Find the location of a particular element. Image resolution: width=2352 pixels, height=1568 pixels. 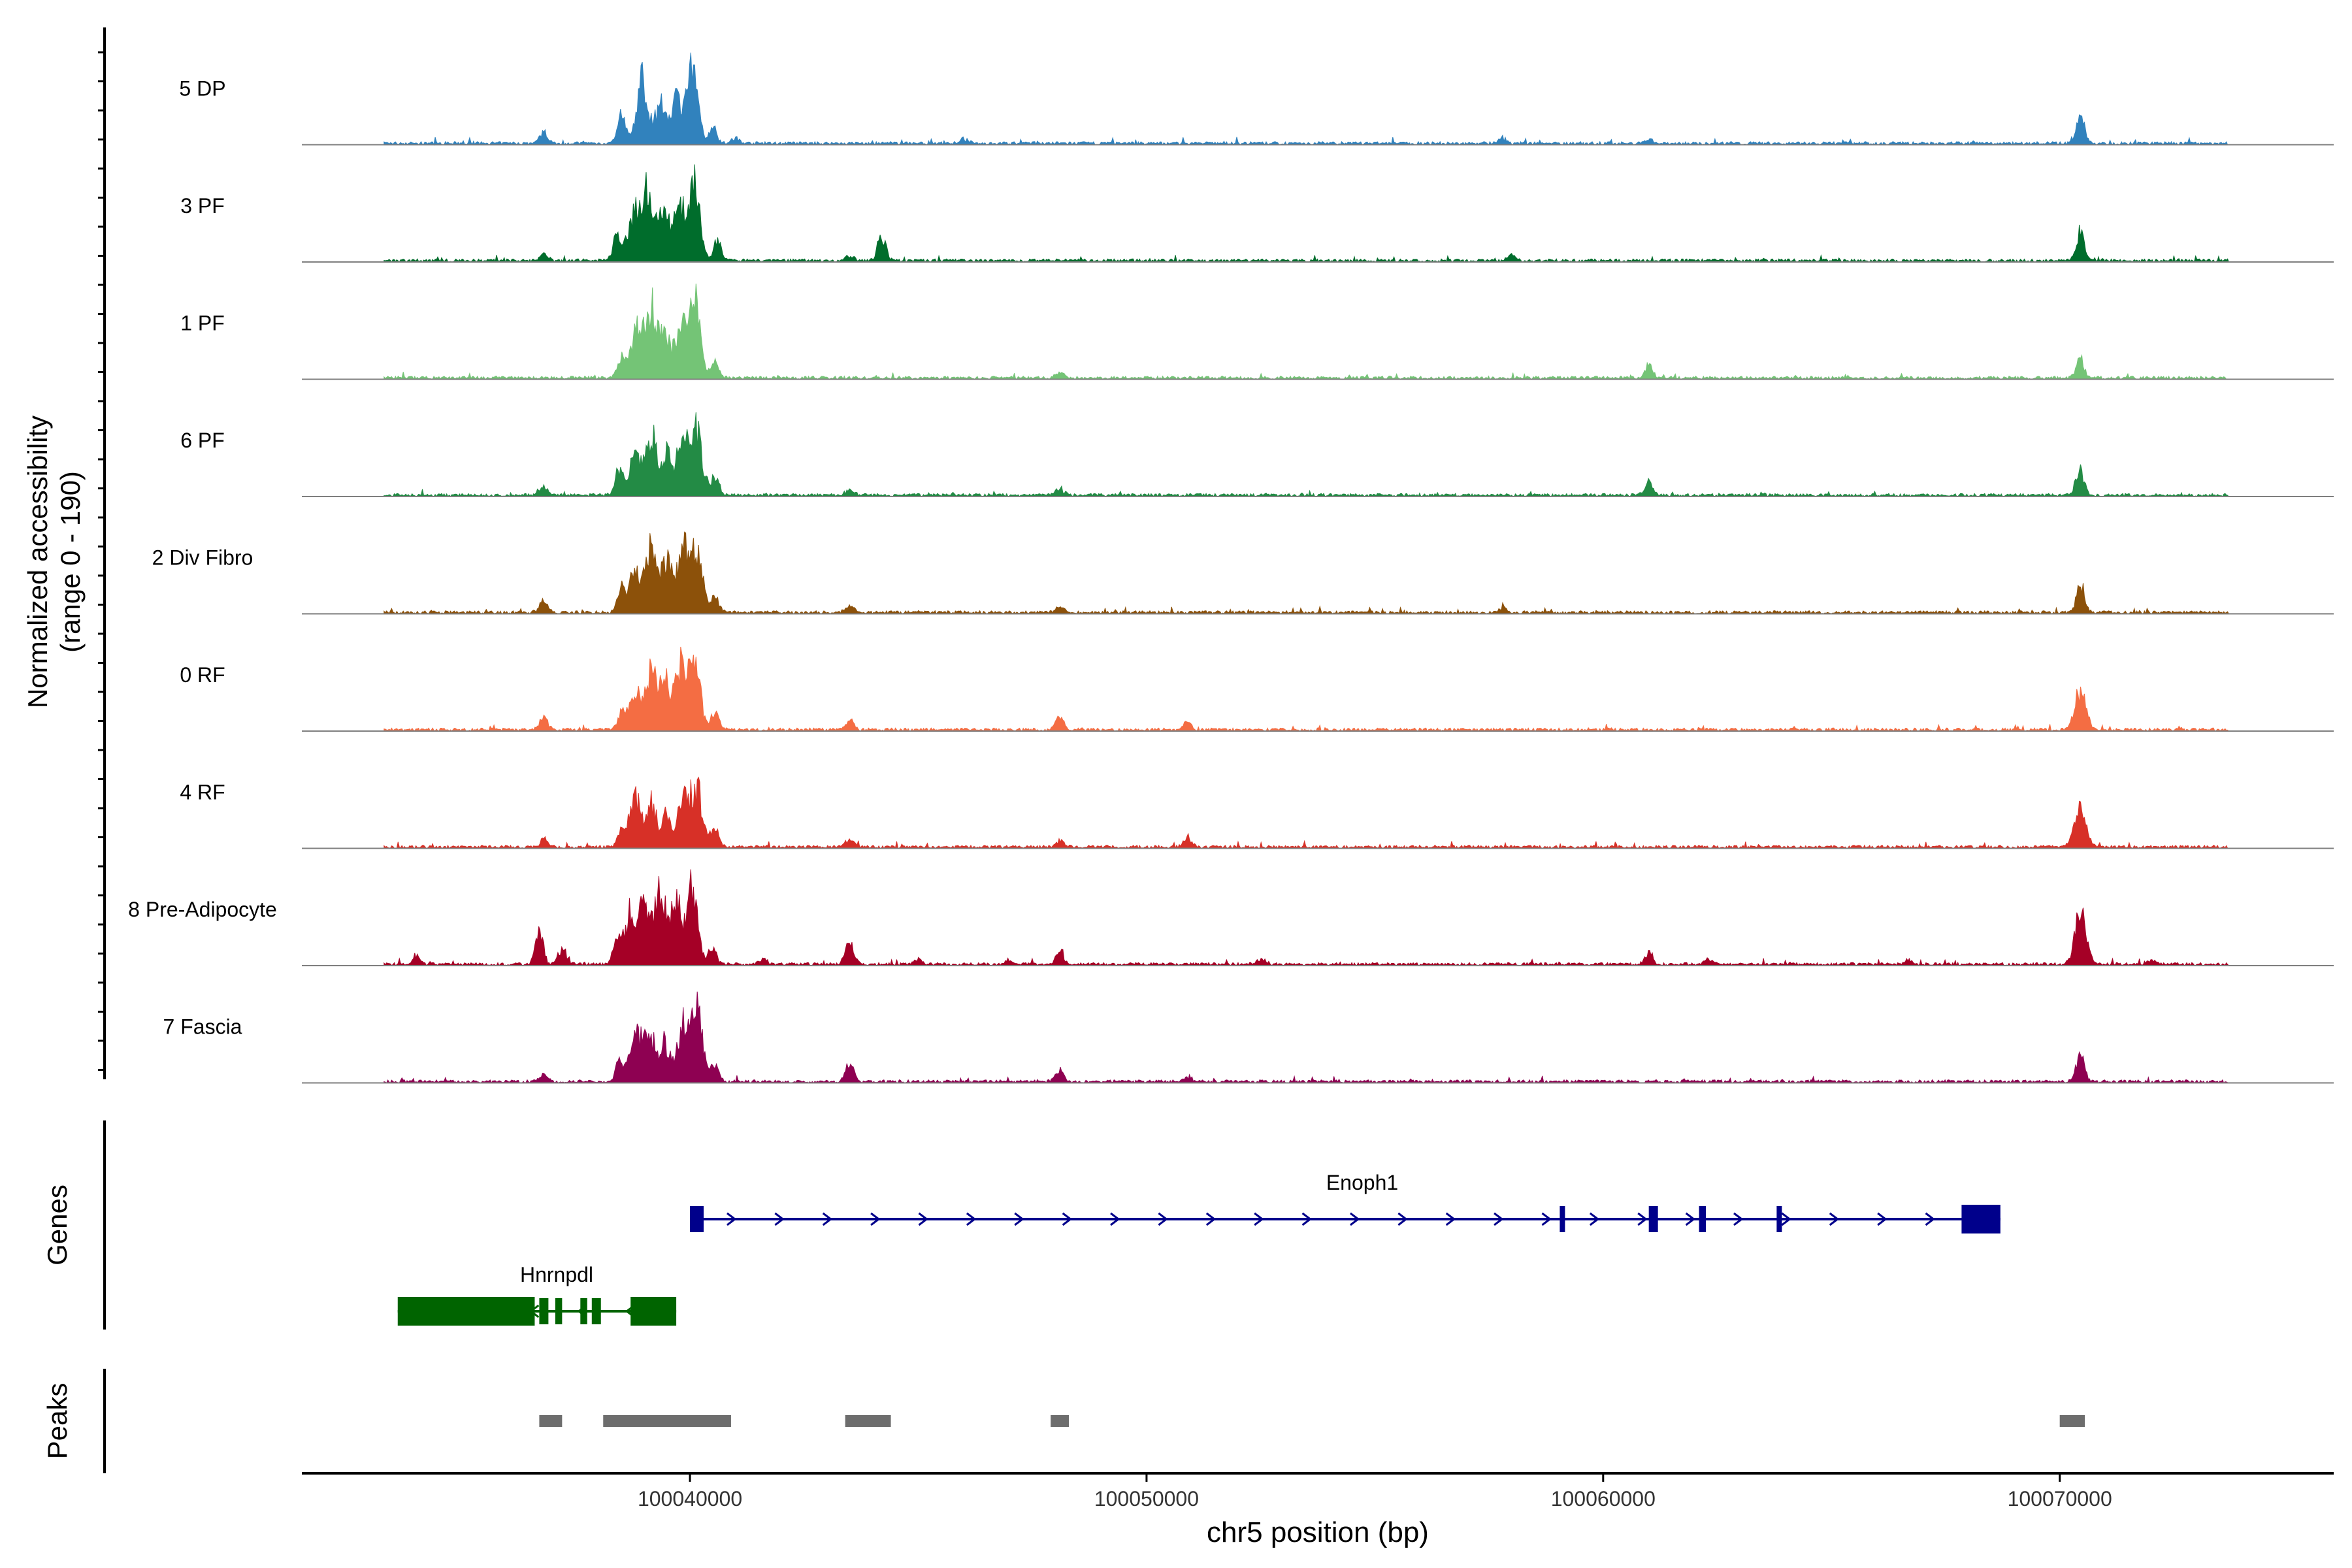

coverage-y-minor-ticks is located at coordinates (101, 561).